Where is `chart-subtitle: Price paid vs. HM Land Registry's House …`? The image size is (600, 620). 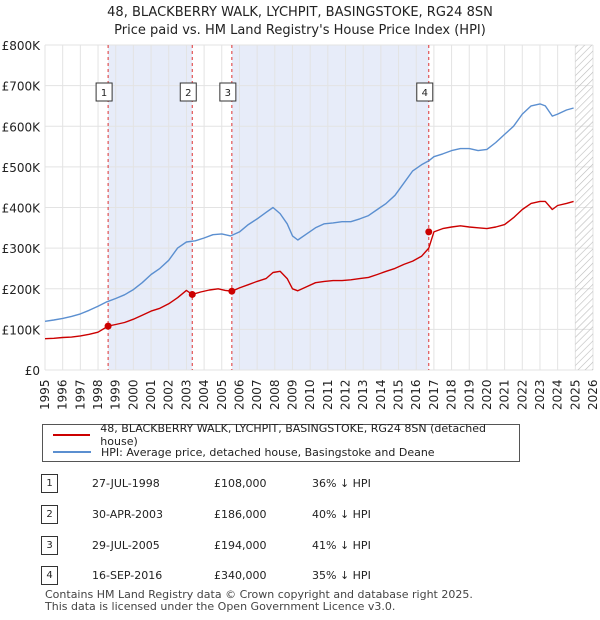
chart-subtitle: Price paid vs. HM Land Registry's House … is located at coordinates (300, 30).